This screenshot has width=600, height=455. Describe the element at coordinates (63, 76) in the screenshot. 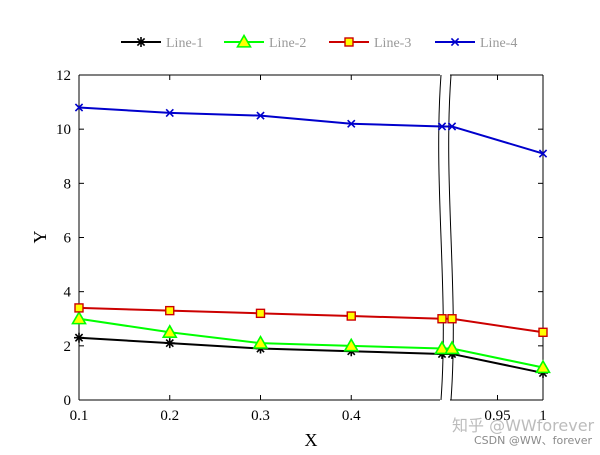

I see `y-tick-label: 12` at that location.